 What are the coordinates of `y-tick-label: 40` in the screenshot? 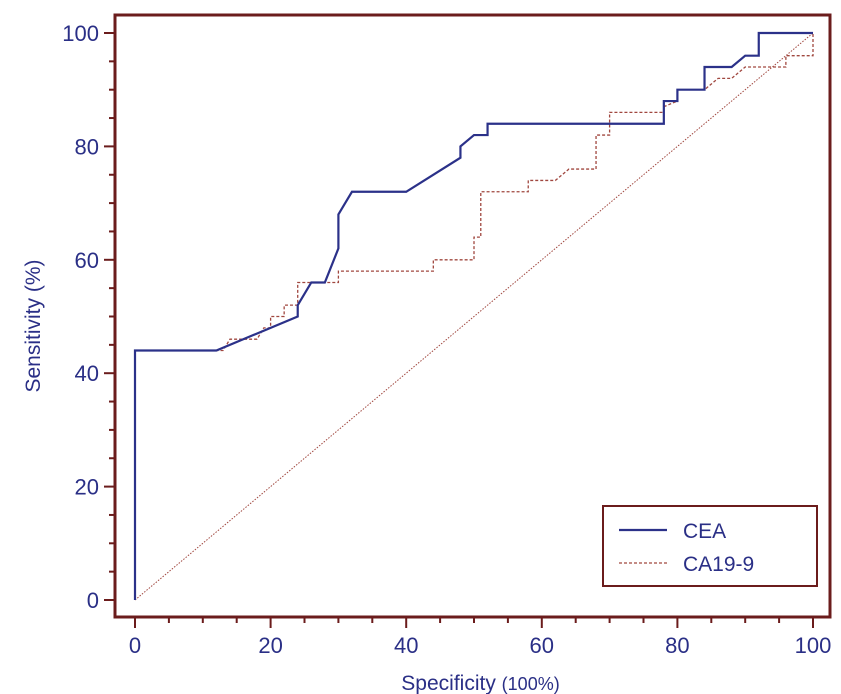 It's located at (87, 373).